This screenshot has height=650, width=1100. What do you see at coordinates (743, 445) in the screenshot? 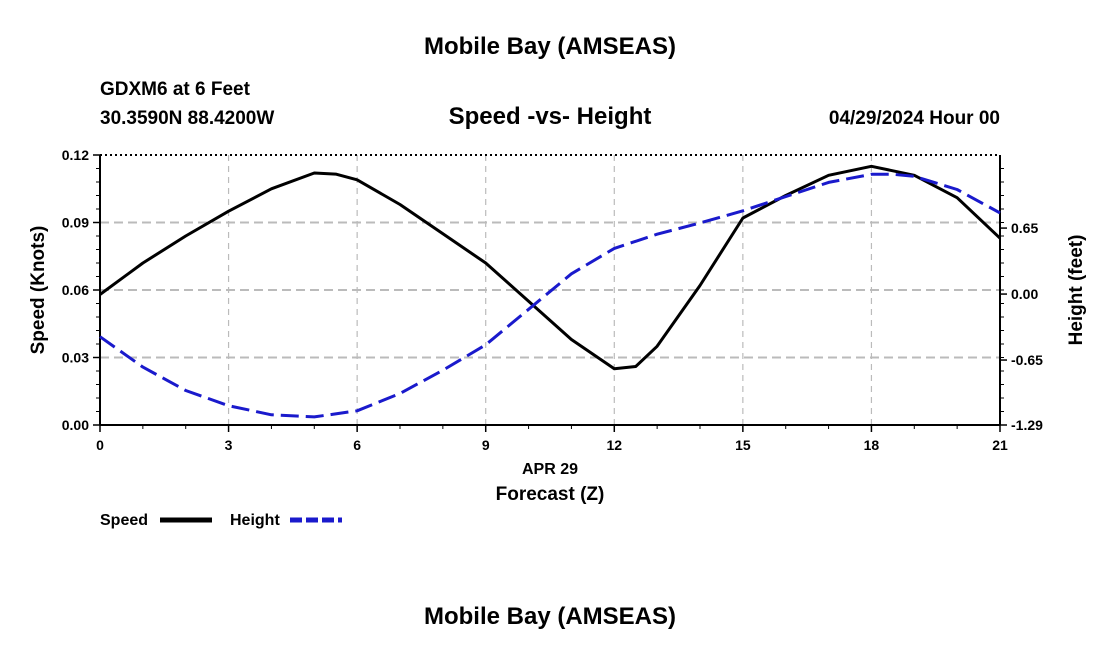
I see `x-tick-label: 15` at bounding box center [743, 445].